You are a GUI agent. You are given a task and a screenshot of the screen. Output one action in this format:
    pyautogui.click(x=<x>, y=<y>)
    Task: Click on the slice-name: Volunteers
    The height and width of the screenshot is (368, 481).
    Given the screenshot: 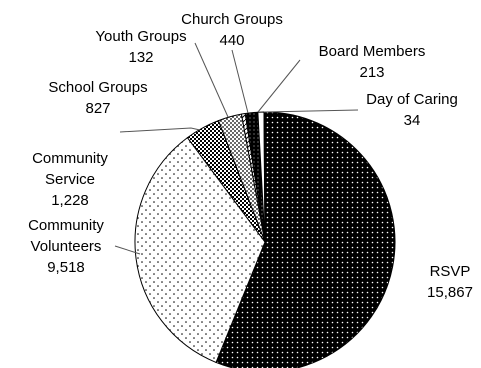 What is the action you would take?
    pyautogui.click(x=66, y=246)
    